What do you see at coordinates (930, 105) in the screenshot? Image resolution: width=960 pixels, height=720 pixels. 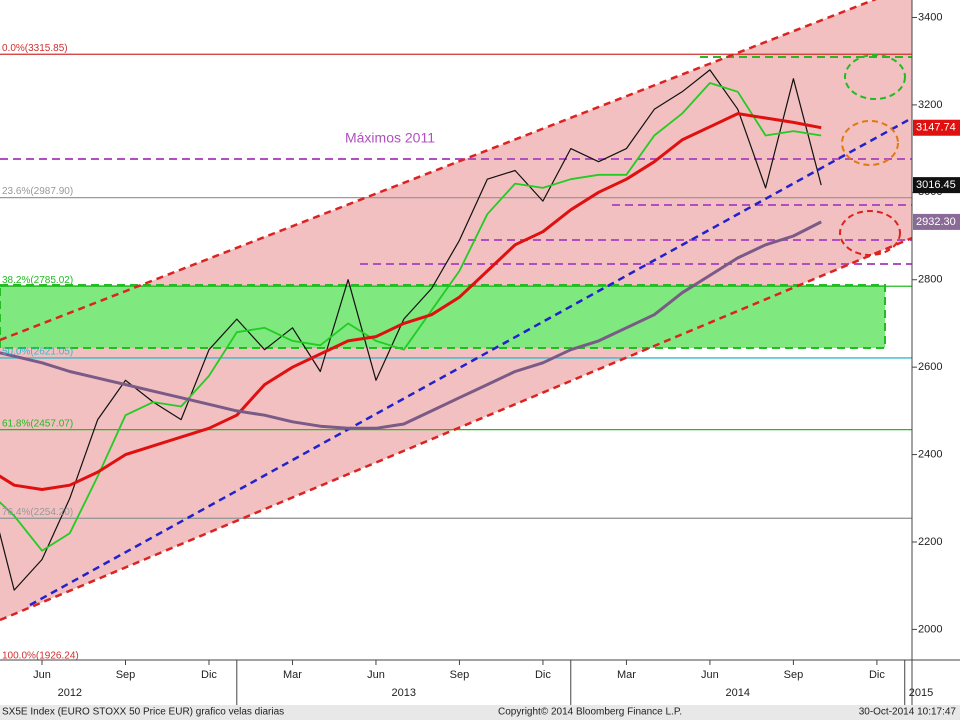 I see `y-tick-label: 3200` at bounding box center [930, 105].